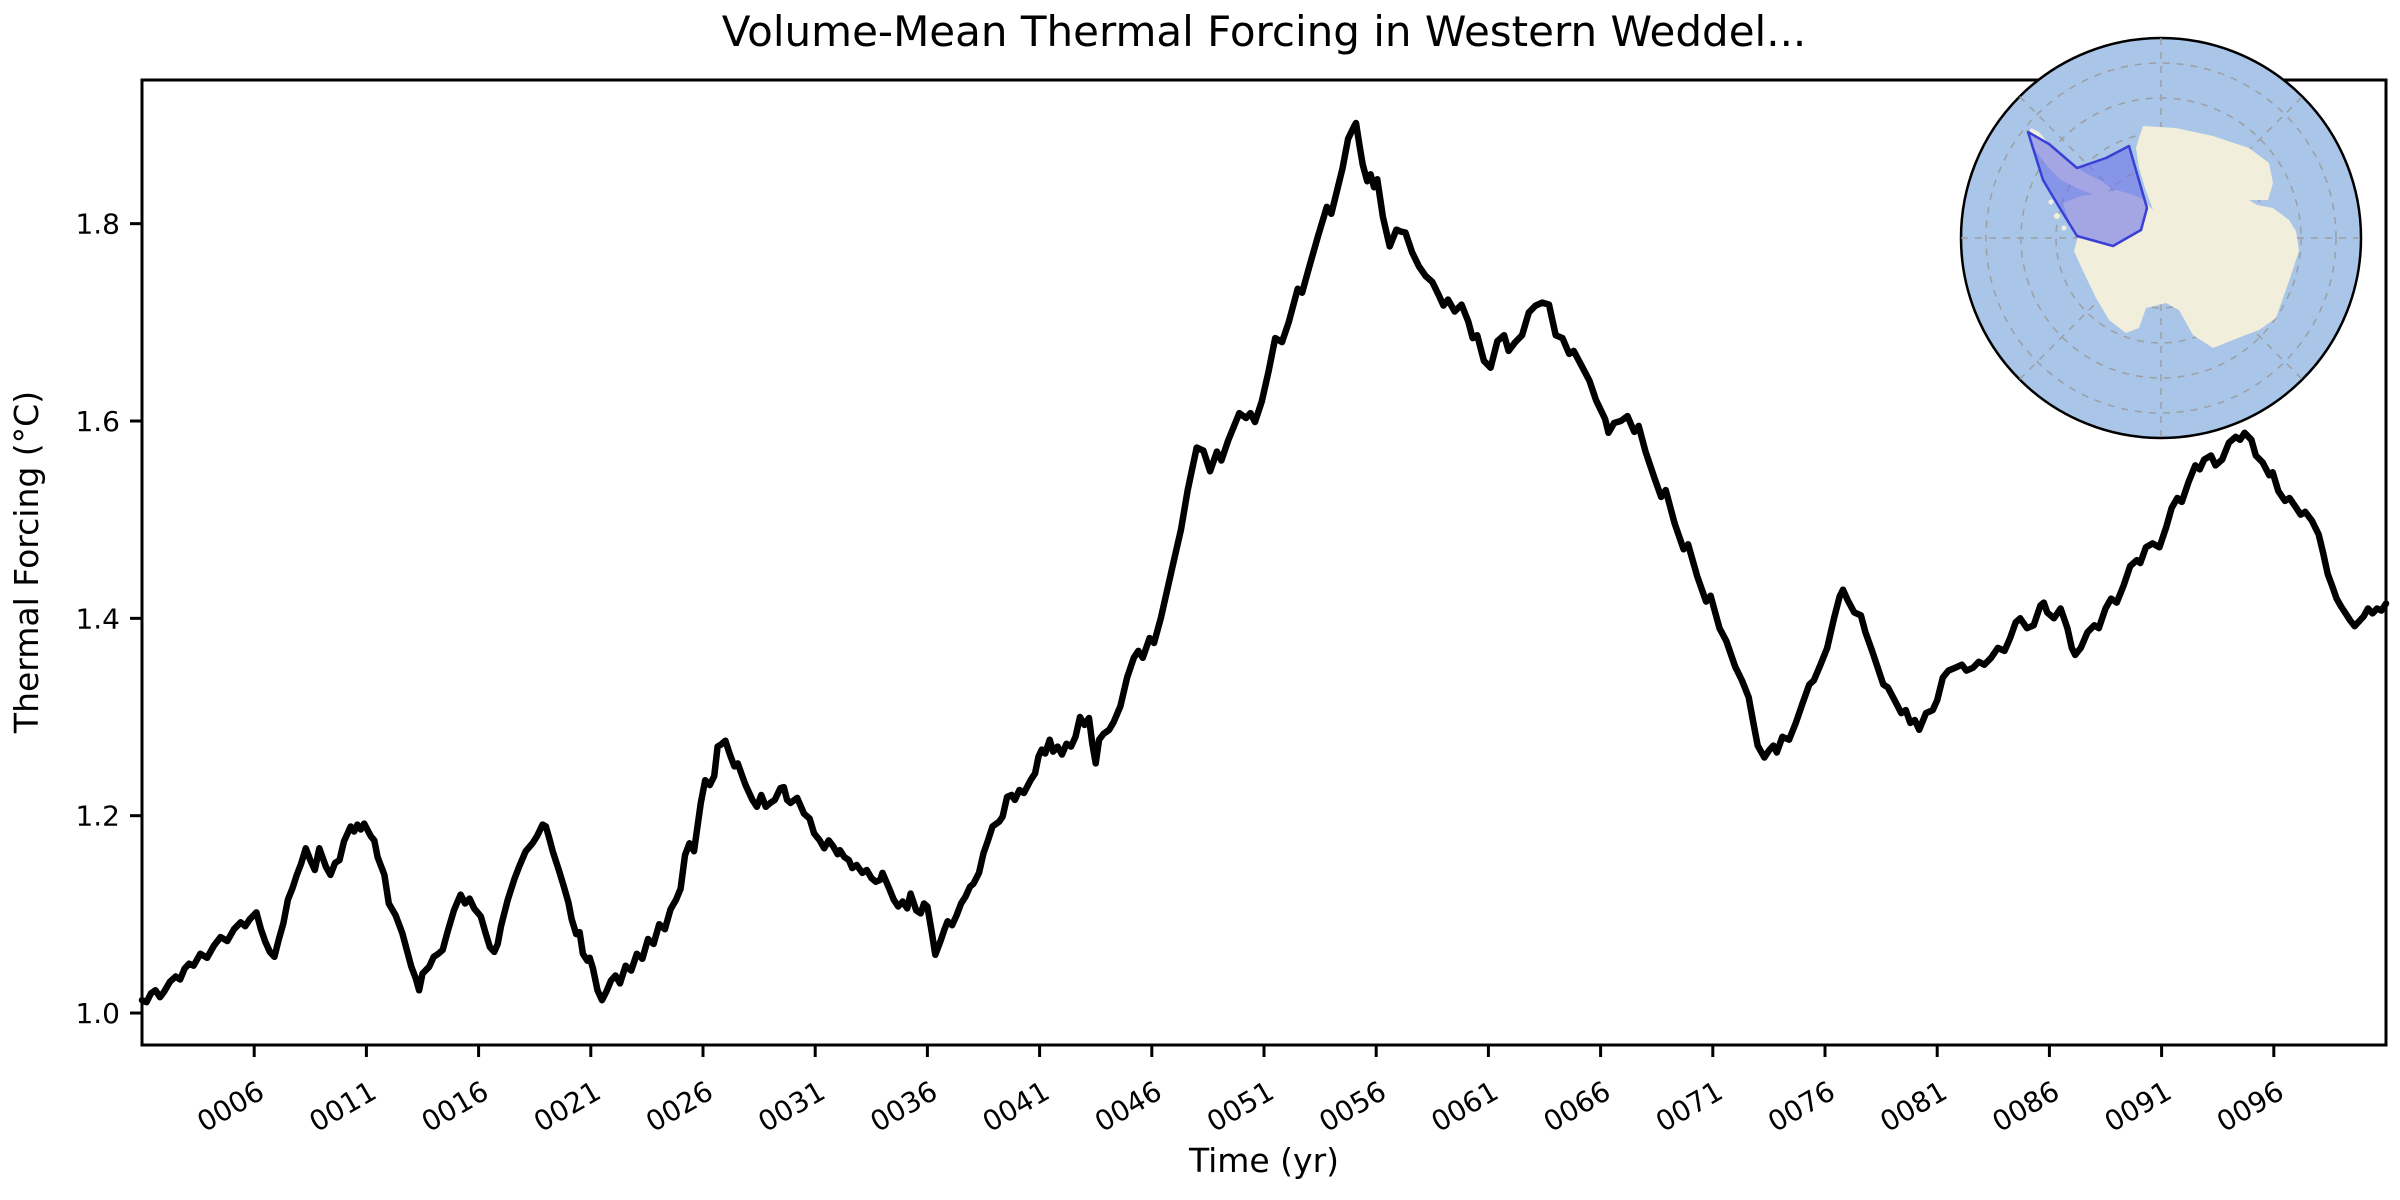 Image resolution: width=2400 pixels, height=1200 pixels. Describe the element at coordinates (1577, 1106) in the screenshot. I see `x-tick-label: 0066` at that location.